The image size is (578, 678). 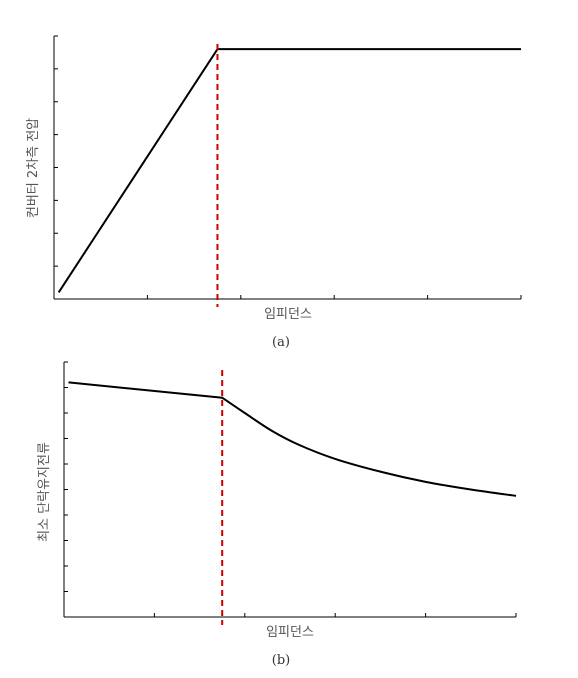 What do you see at coordinates (288, 314) in the screenshot?
I see `chart-a-xlabel: 임피던스` at bounding box center [288, 314].